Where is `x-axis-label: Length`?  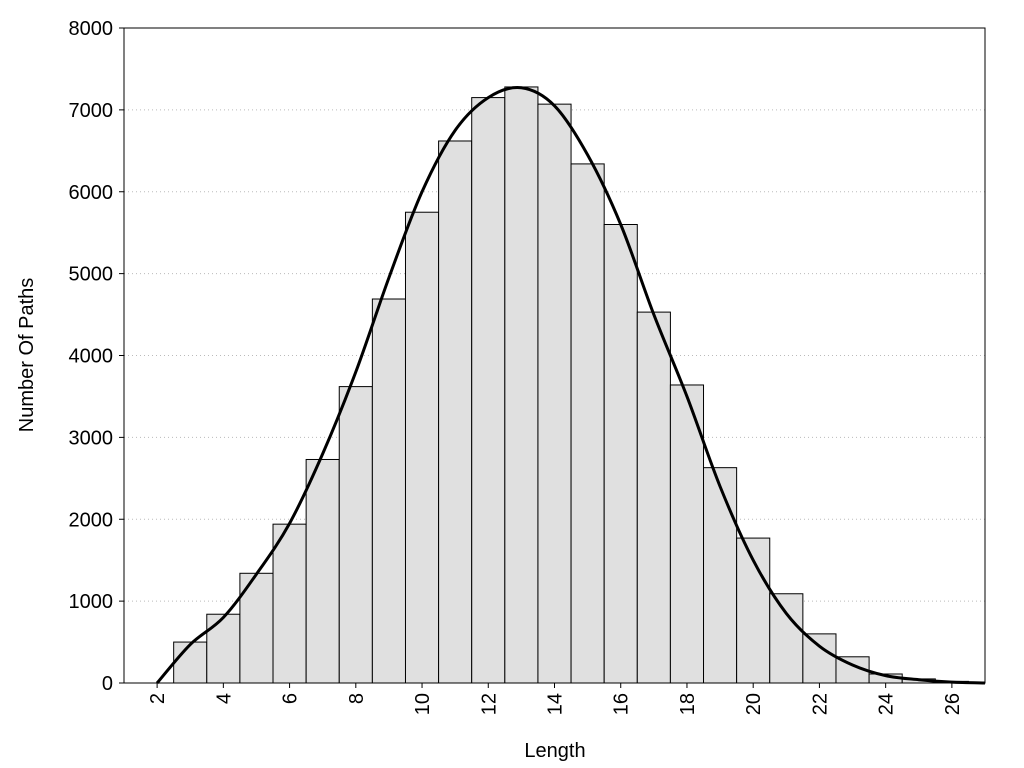 x-axis-label: Length is located at coordinates (554, 751).